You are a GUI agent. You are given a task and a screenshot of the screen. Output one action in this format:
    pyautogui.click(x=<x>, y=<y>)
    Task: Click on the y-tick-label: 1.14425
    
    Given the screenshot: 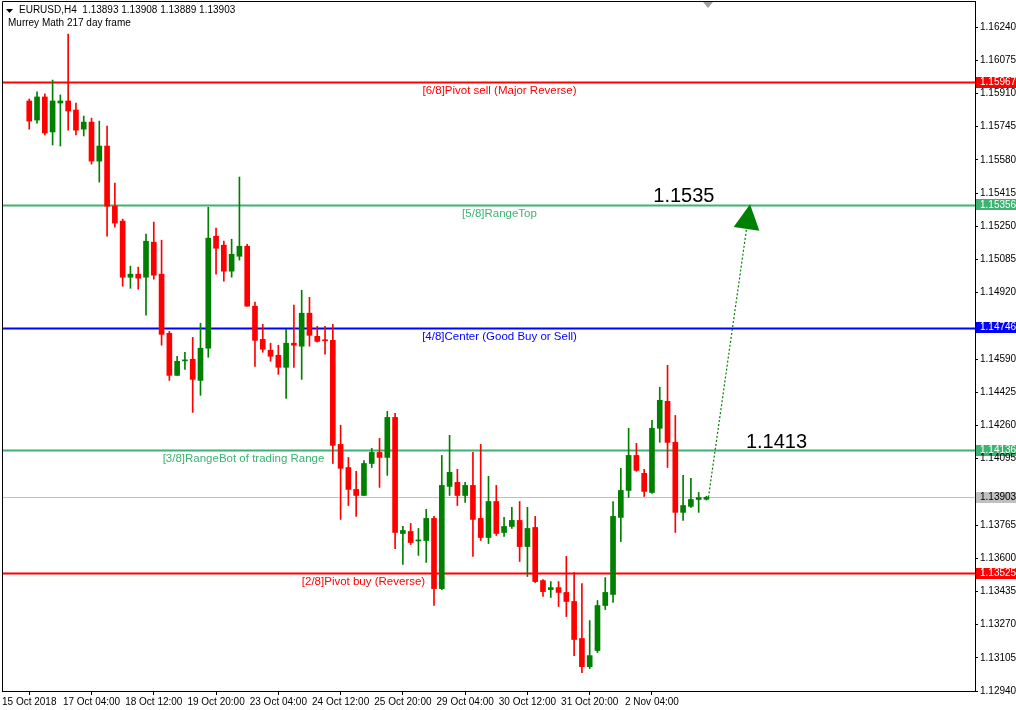 What is the action you would take?
    pyautogui.click(x=998, y=392)
    